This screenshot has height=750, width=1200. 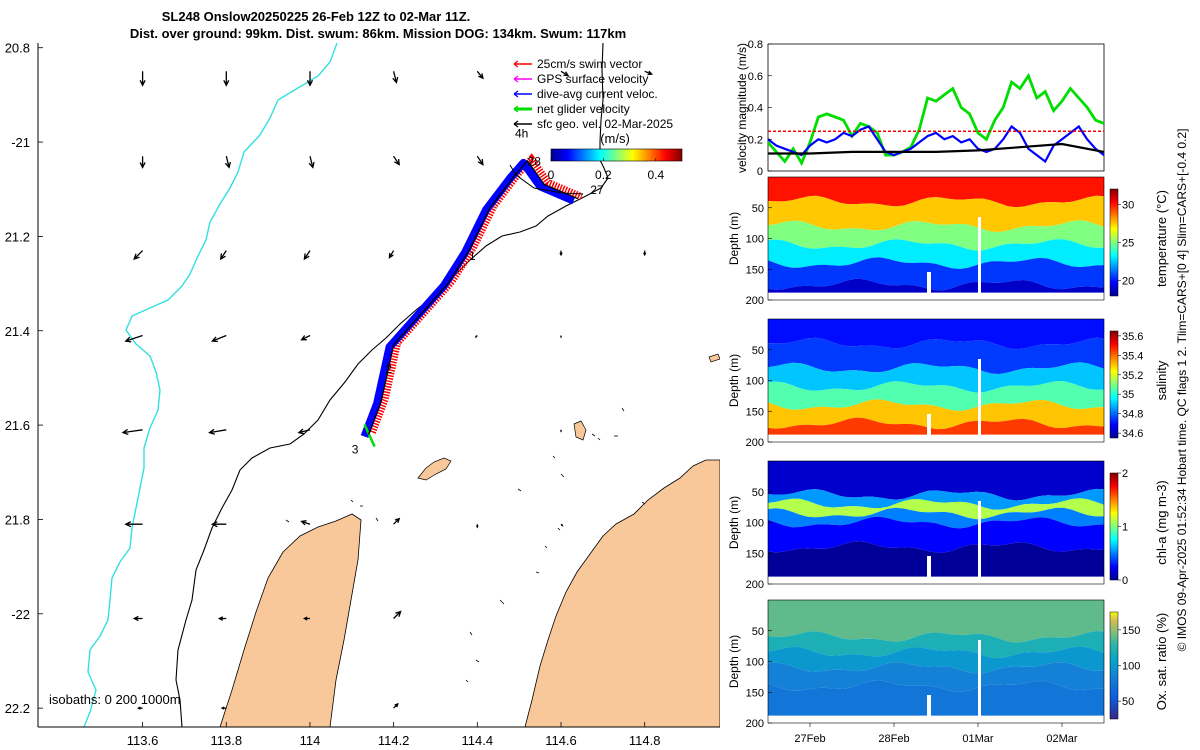 I want to click on map-ytick-label: 22.2, so click(x=17, y=708).